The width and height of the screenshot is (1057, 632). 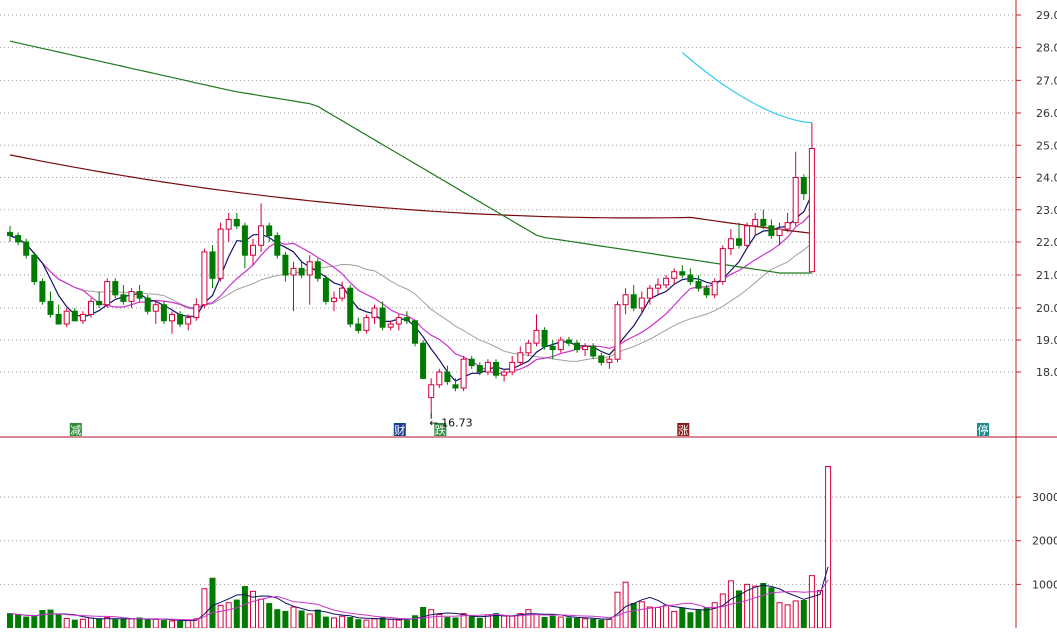 What do you see at coordinates (440, 430) in the screenshot?
I see `event-tag-label: 跌` at bounding box center [440, 430].